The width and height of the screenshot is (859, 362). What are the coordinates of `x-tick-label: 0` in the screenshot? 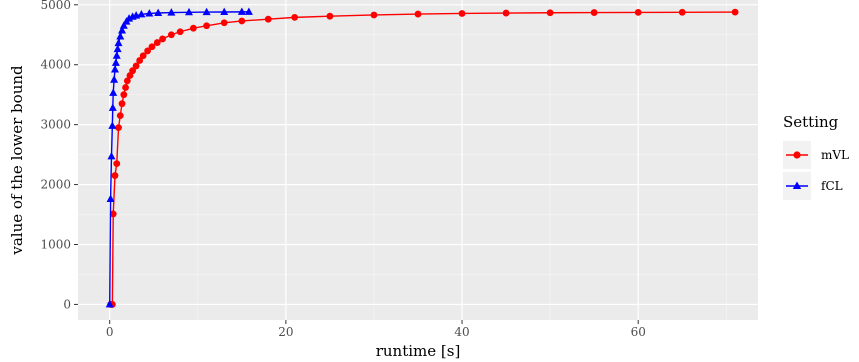 It's located at (110, 332).